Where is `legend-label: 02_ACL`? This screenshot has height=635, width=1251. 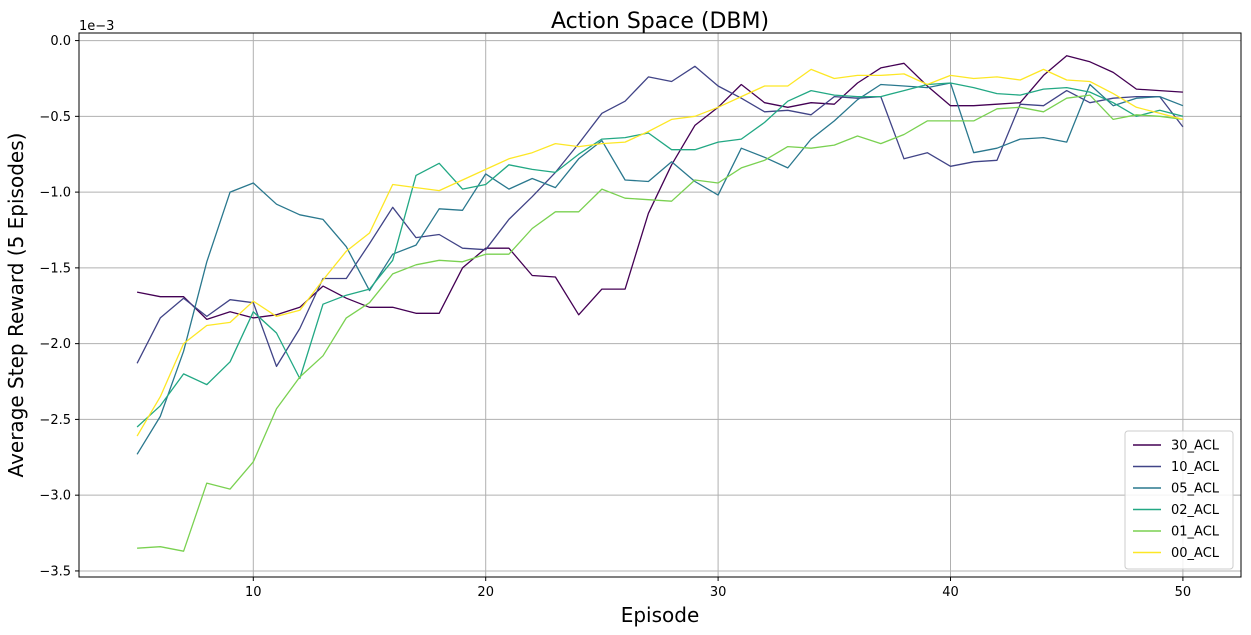
legend-label: 02_ACL is located at coordinates (1195, 510).